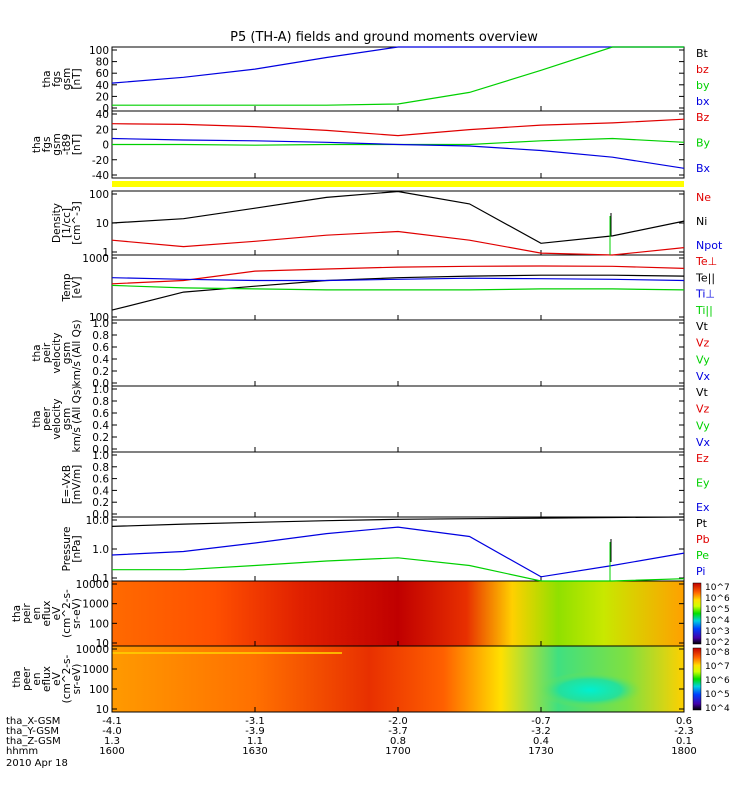  I want to click on ytick-label: 0.6, so click(100, 480).